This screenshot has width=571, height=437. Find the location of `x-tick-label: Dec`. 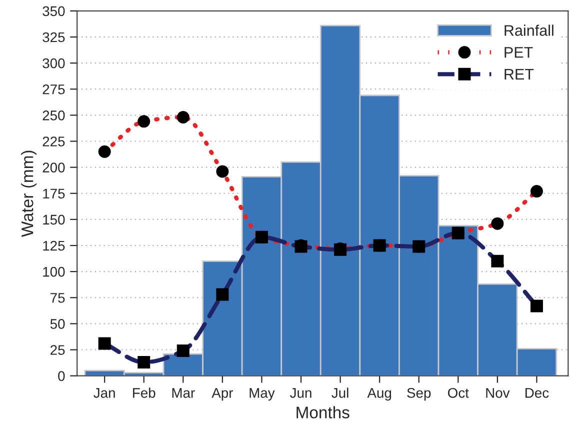

x-tick-label: Dec is located at coordinates (537, 393).